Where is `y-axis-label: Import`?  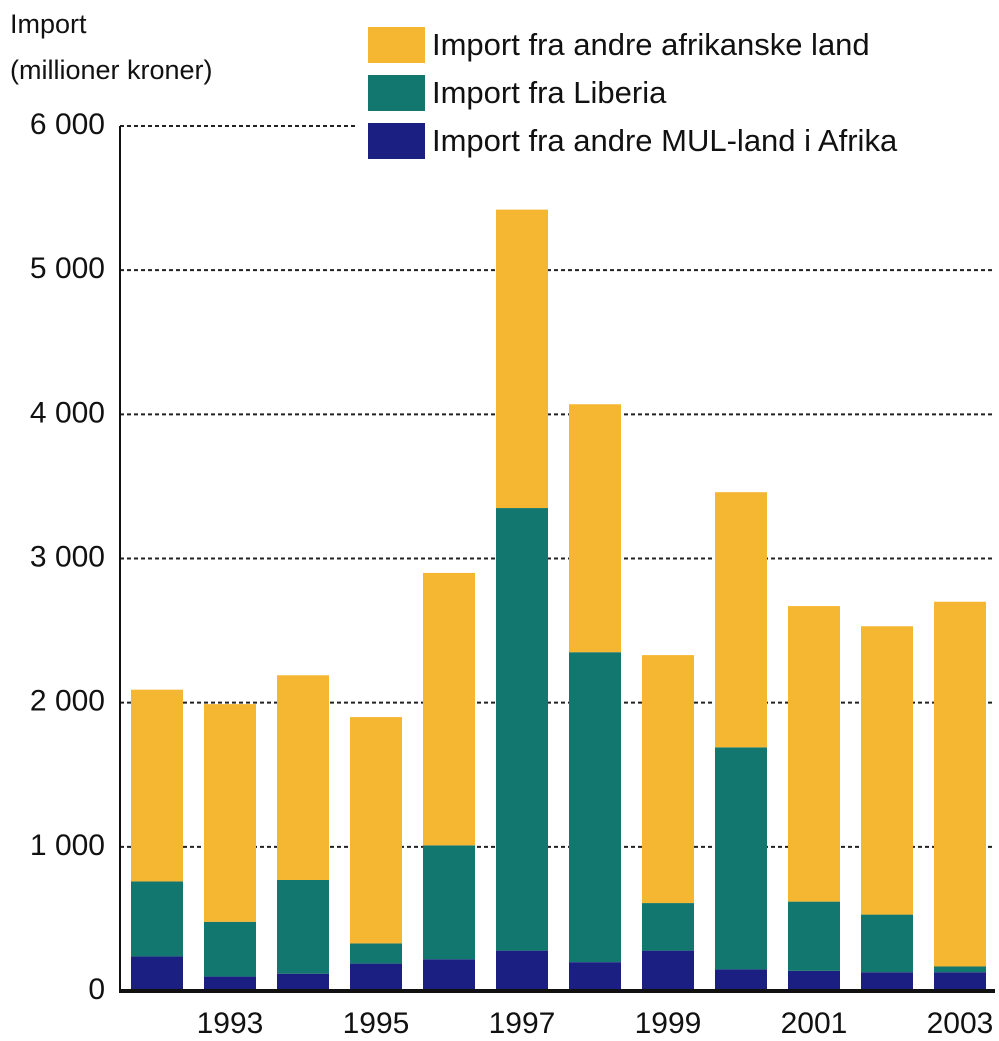 y-axis-label: Import is located at coordinates (48, 24).